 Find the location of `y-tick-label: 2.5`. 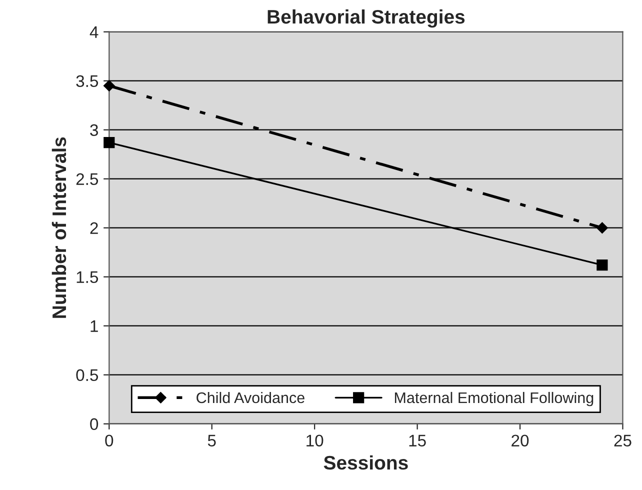

y-tick-label: 2.5 is located at coordinates (87, 179).